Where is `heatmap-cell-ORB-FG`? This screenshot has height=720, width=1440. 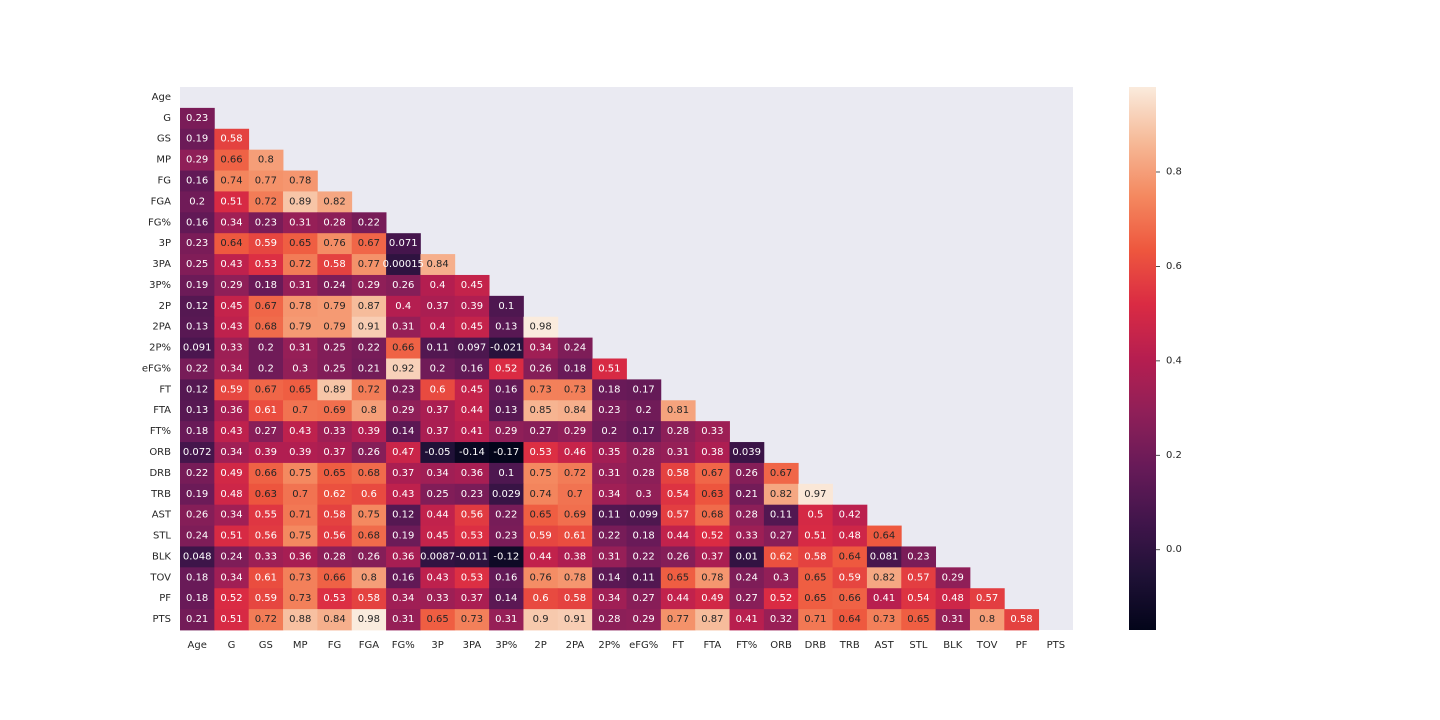 heatmap-cell-ORB-FG is located at coordinates (335, 453).